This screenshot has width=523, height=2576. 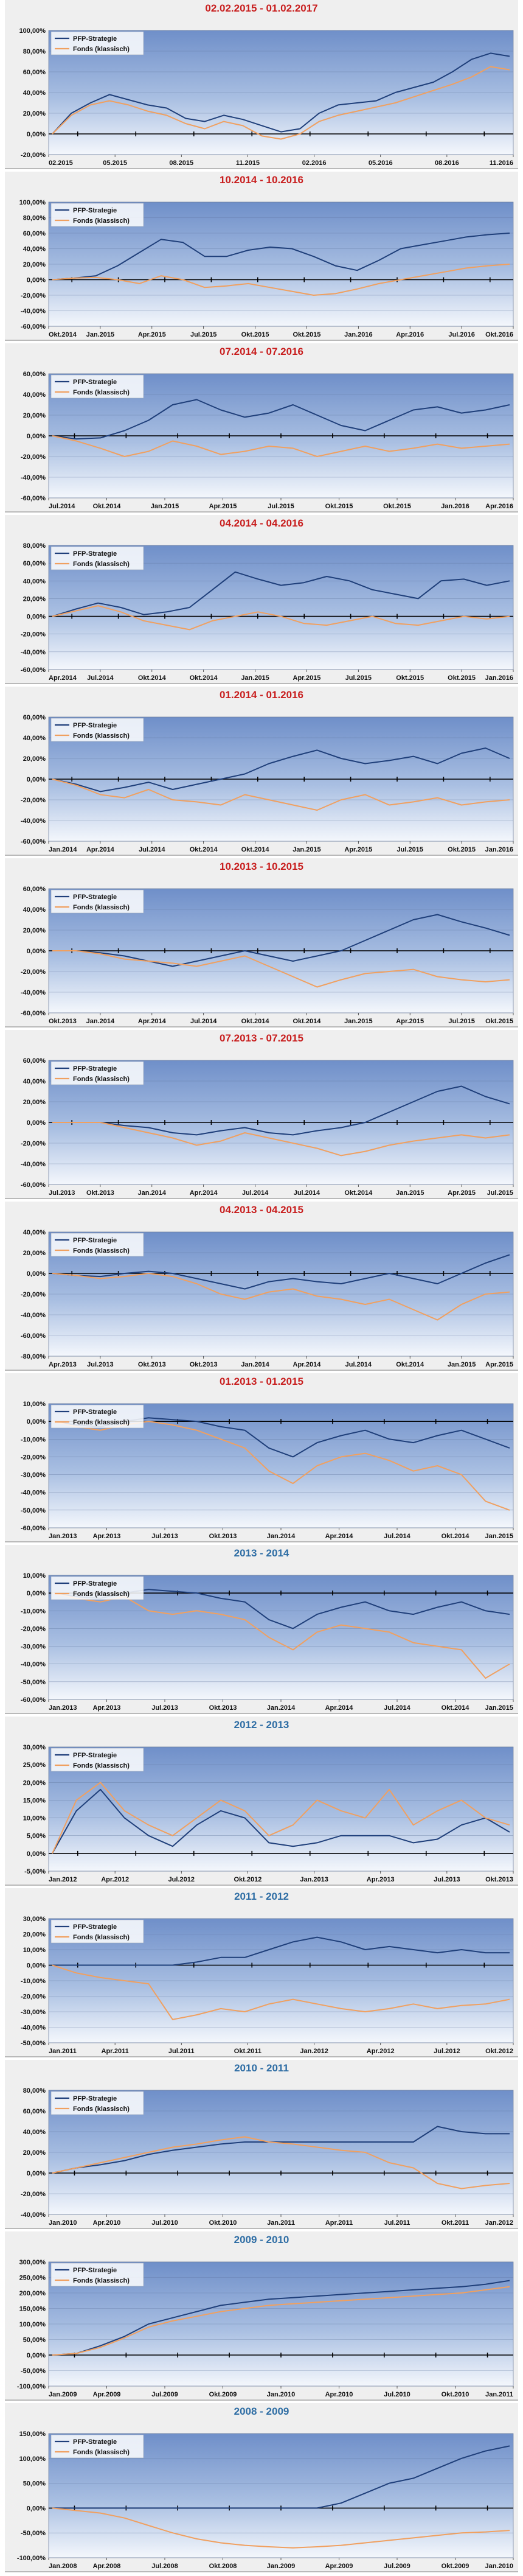 I want to click on x-tick-label: Jan.2014, so click(x=282, y=1536).